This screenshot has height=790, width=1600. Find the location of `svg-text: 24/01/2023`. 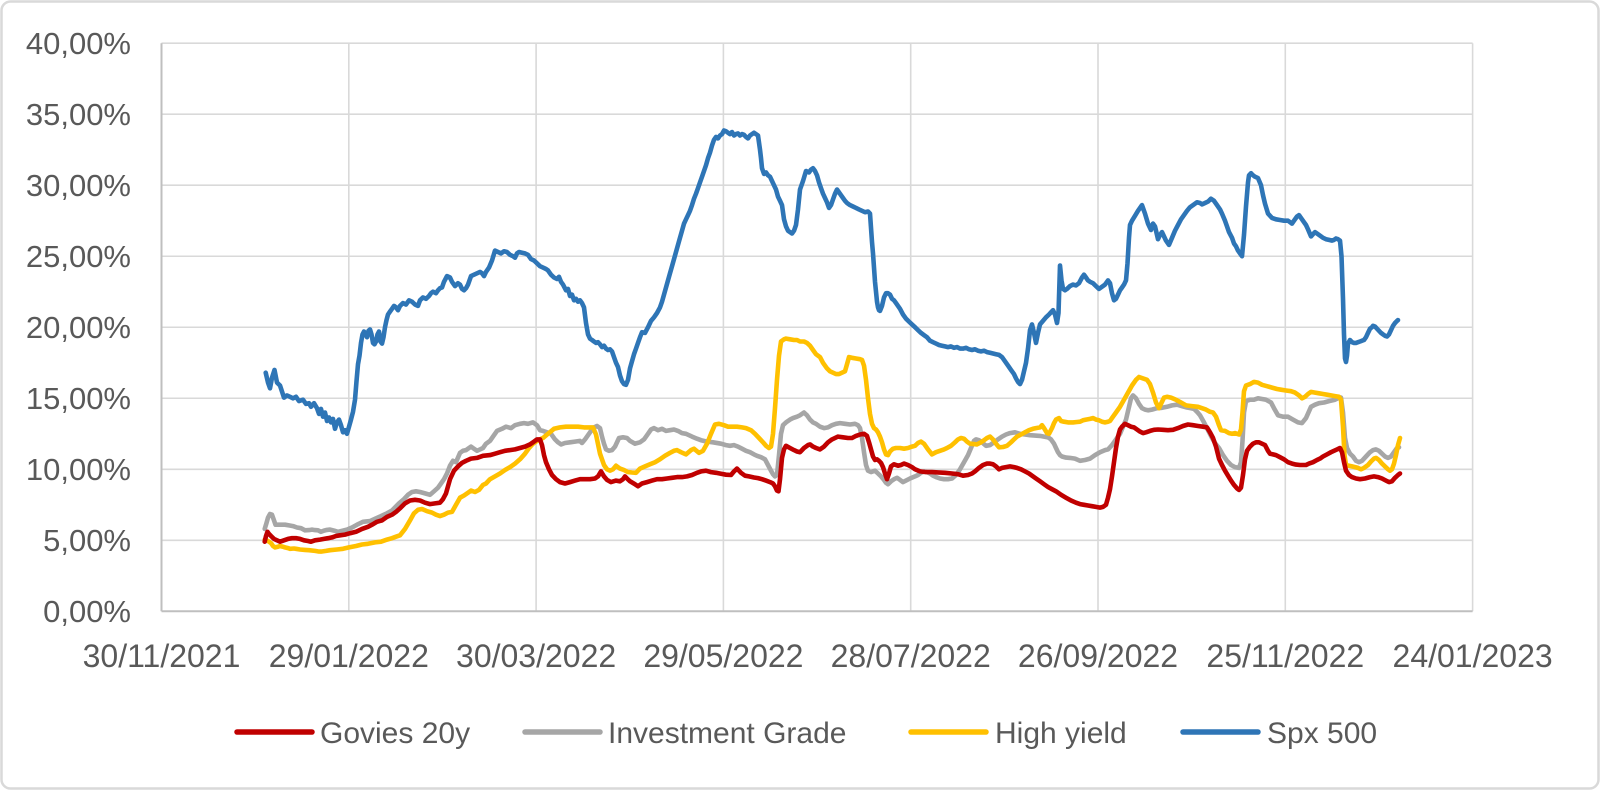

svg-text: 24/01/2023 is located at coordinates (1473, 656).